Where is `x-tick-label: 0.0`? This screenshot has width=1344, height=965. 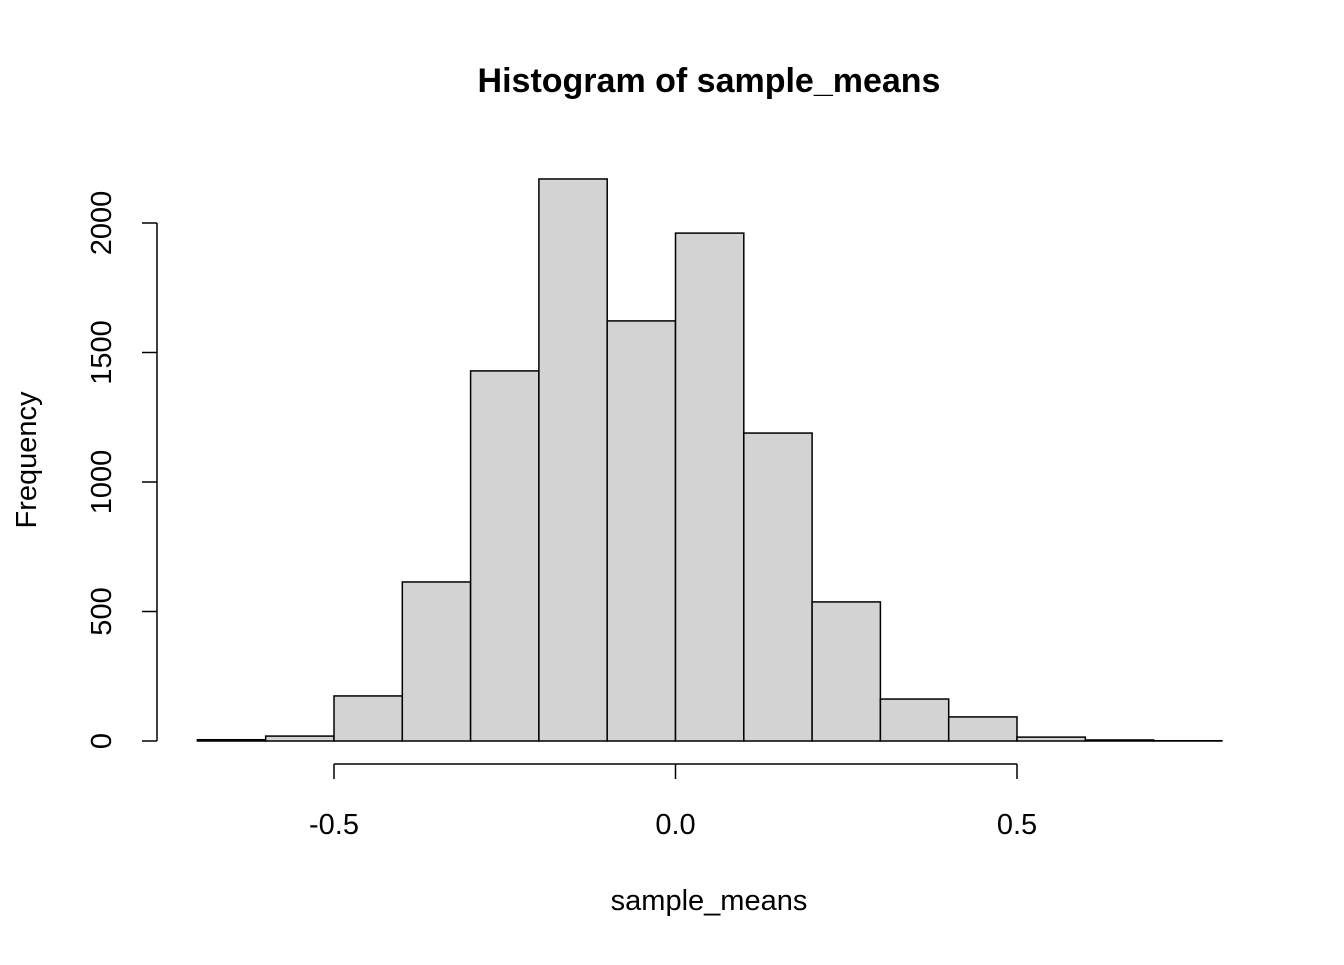
x-tick-label: 0.0 is located at coordinates (675, 825).